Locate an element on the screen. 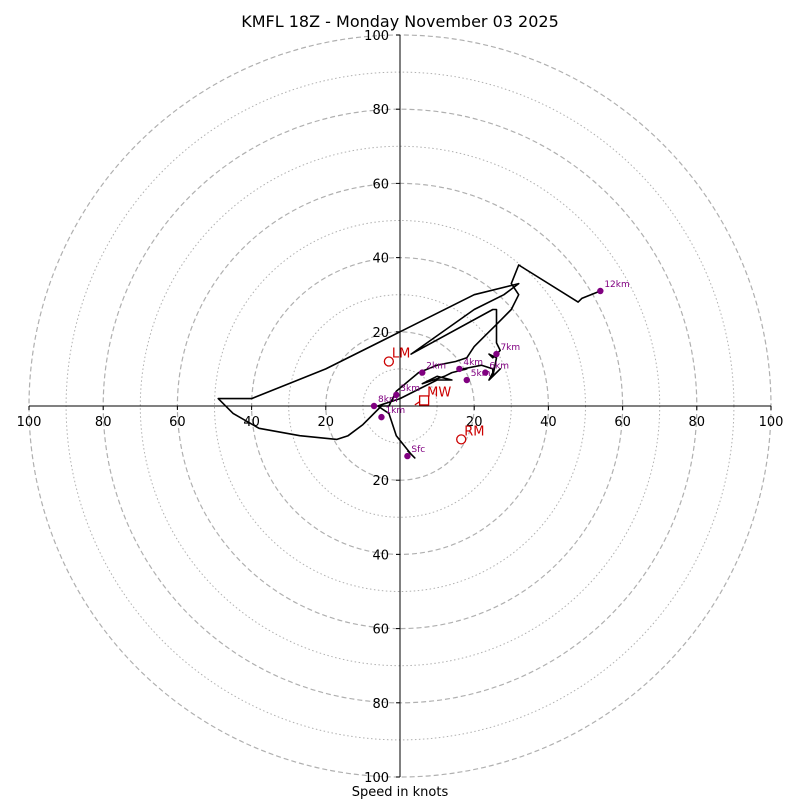 The image size is (800, 800). chart-title: KMFL 18Z - Monday November 03 2025 is located at coordinates (400, 21).